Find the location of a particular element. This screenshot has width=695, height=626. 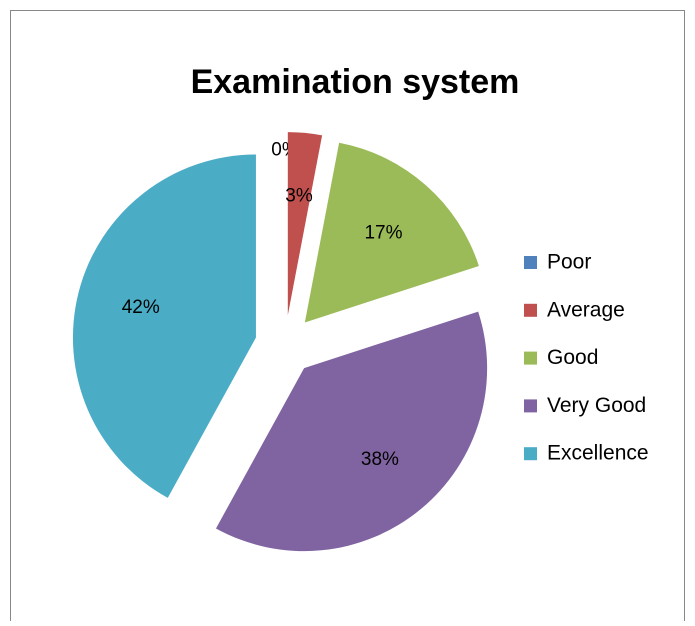

legend-label: Excellence is located at coordinates (598, 453).